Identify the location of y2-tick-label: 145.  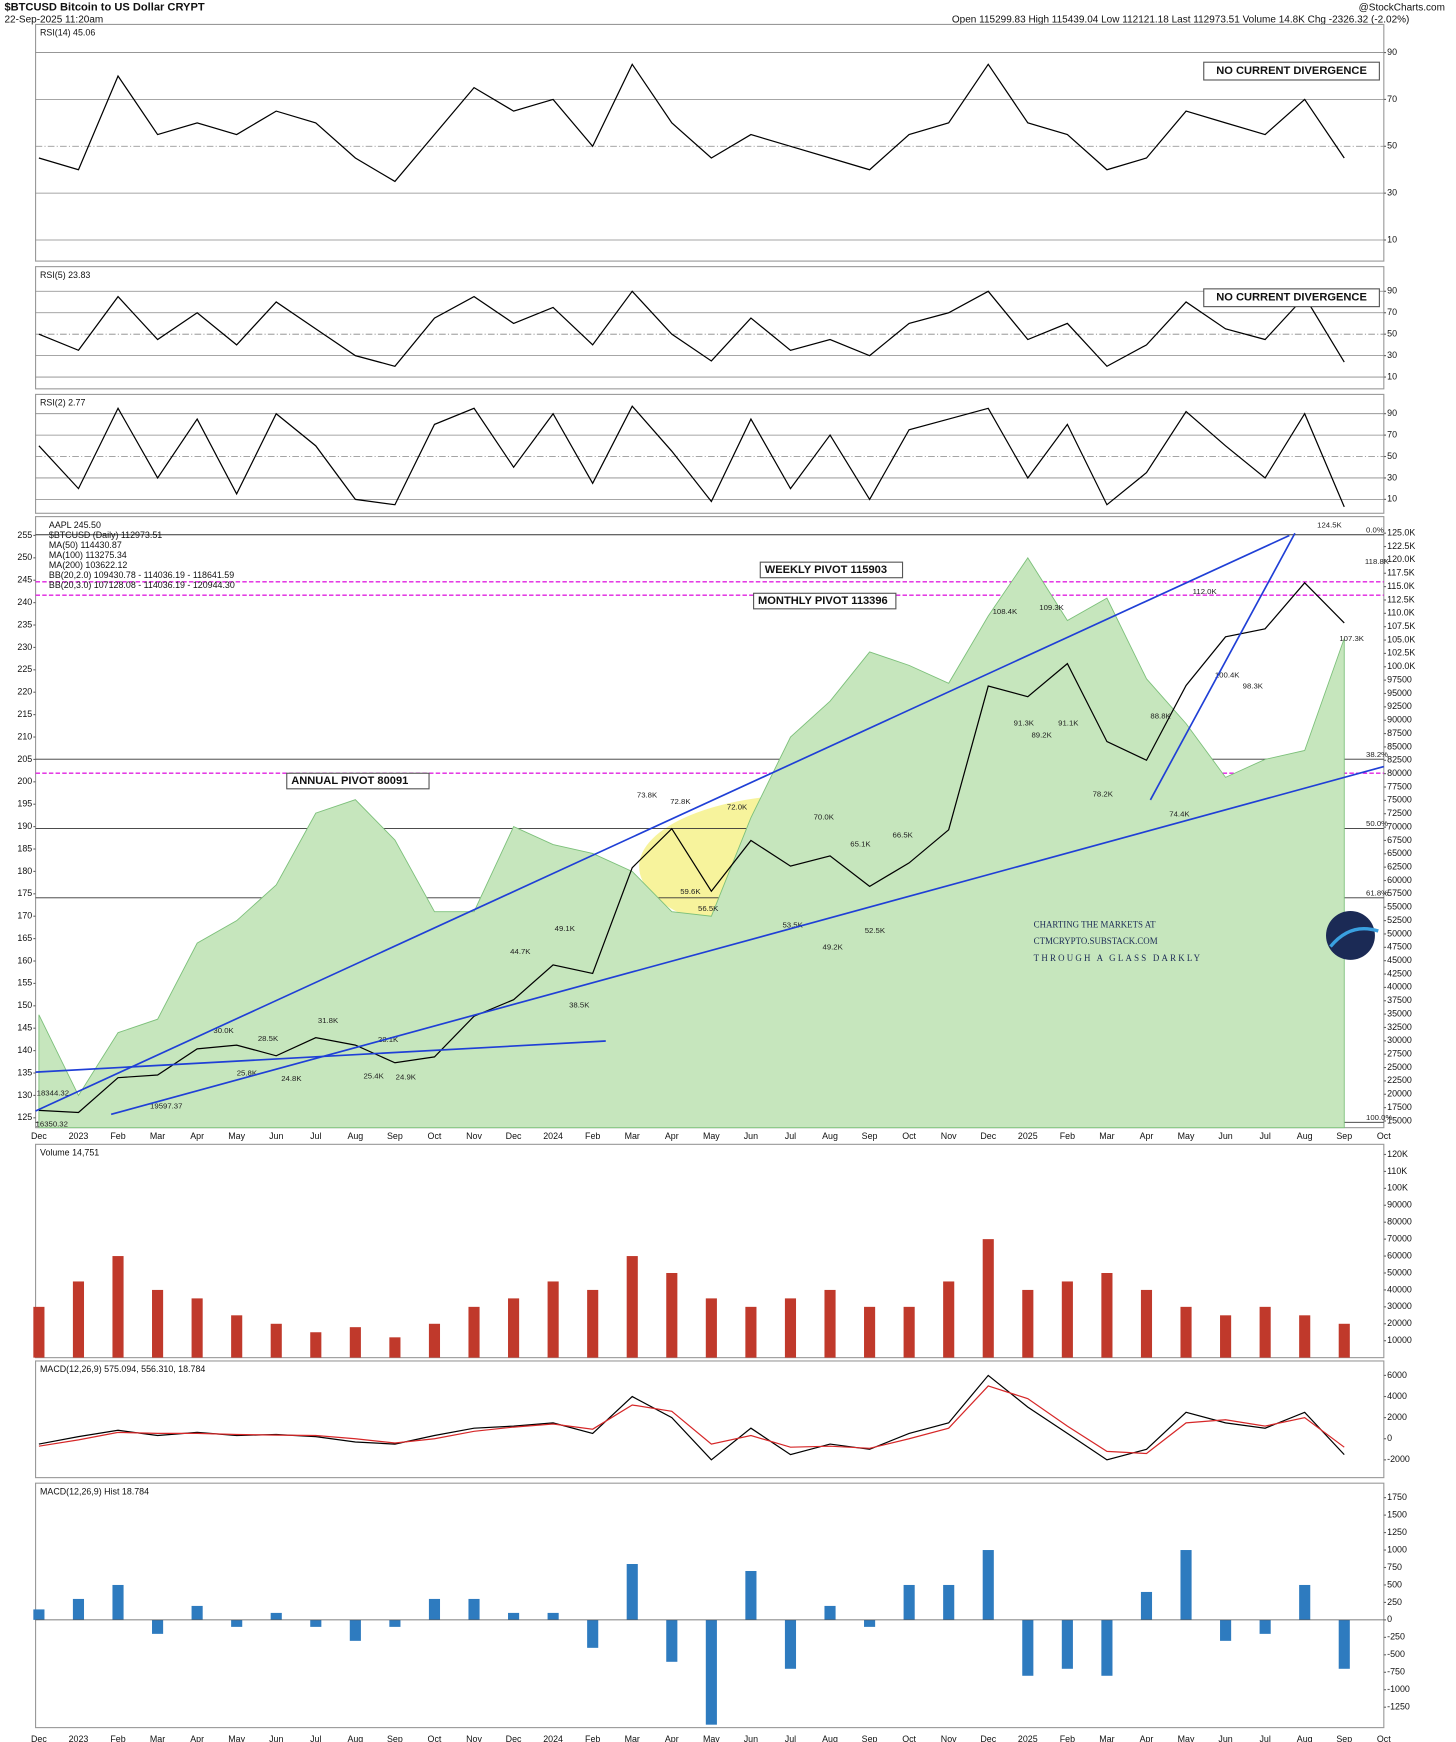
(24, 1028).